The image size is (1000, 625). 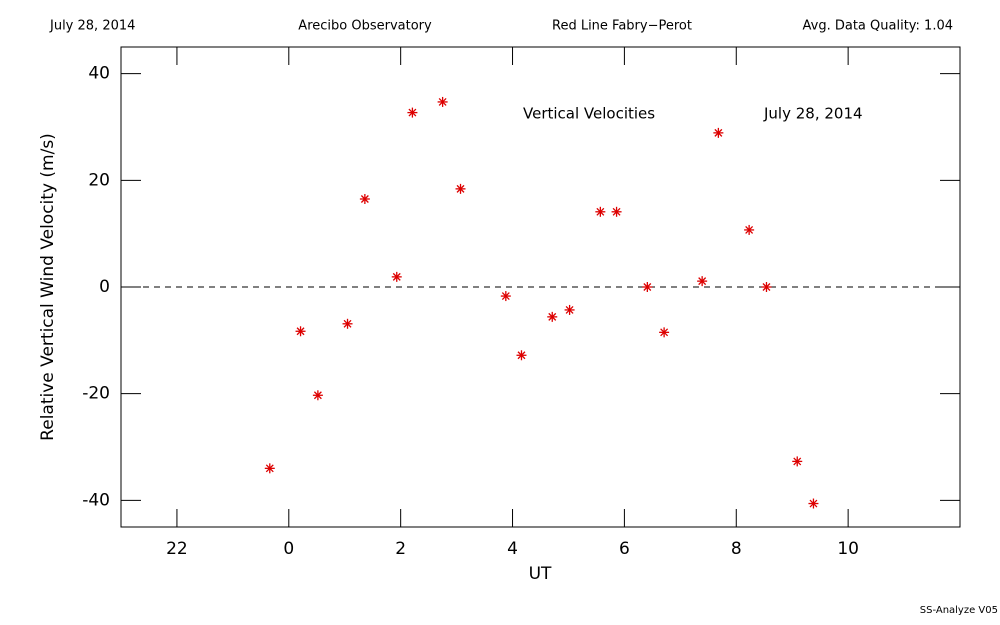 What do you see at coordinates (736, 549) in the screenshot?
I see `x-tick-label: 8` at bounding box center [736, 549].